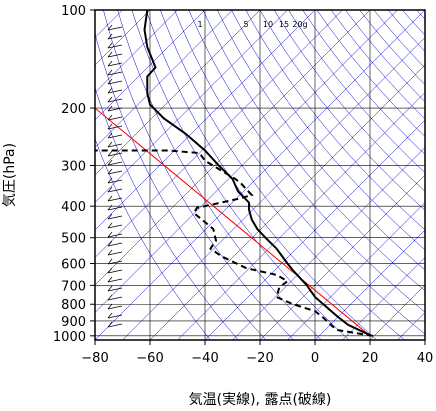 Image resolution: width=436 pixels, height=411 pixels. I want to click on x-tick-label: −80, so click(94, 358).